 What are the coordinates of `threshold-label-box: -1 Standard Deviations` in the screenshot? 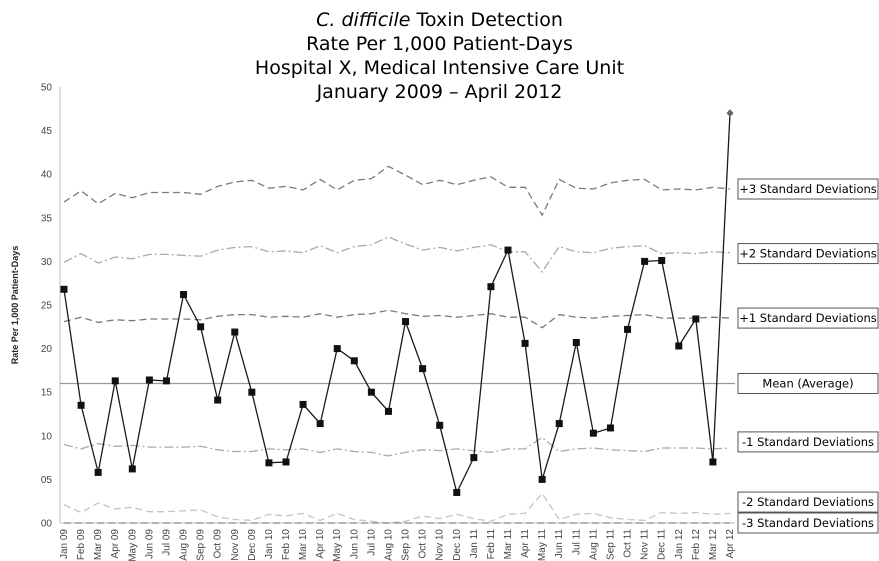 It's located at (808, 442).